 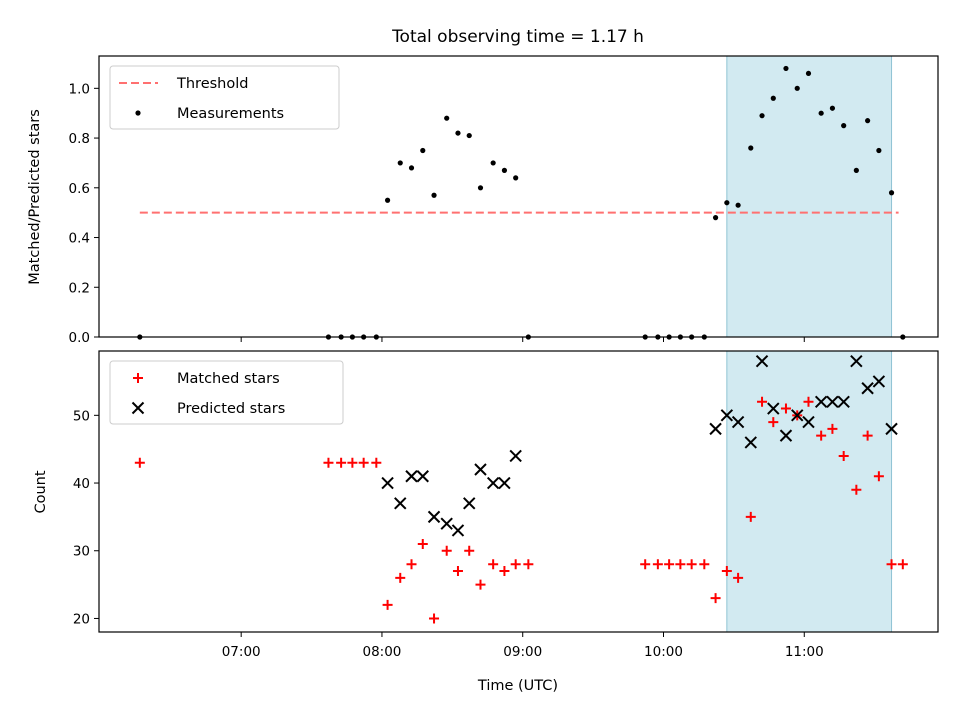 I want to click on legend: Threshold Measurements, so click(x=224, y=97).